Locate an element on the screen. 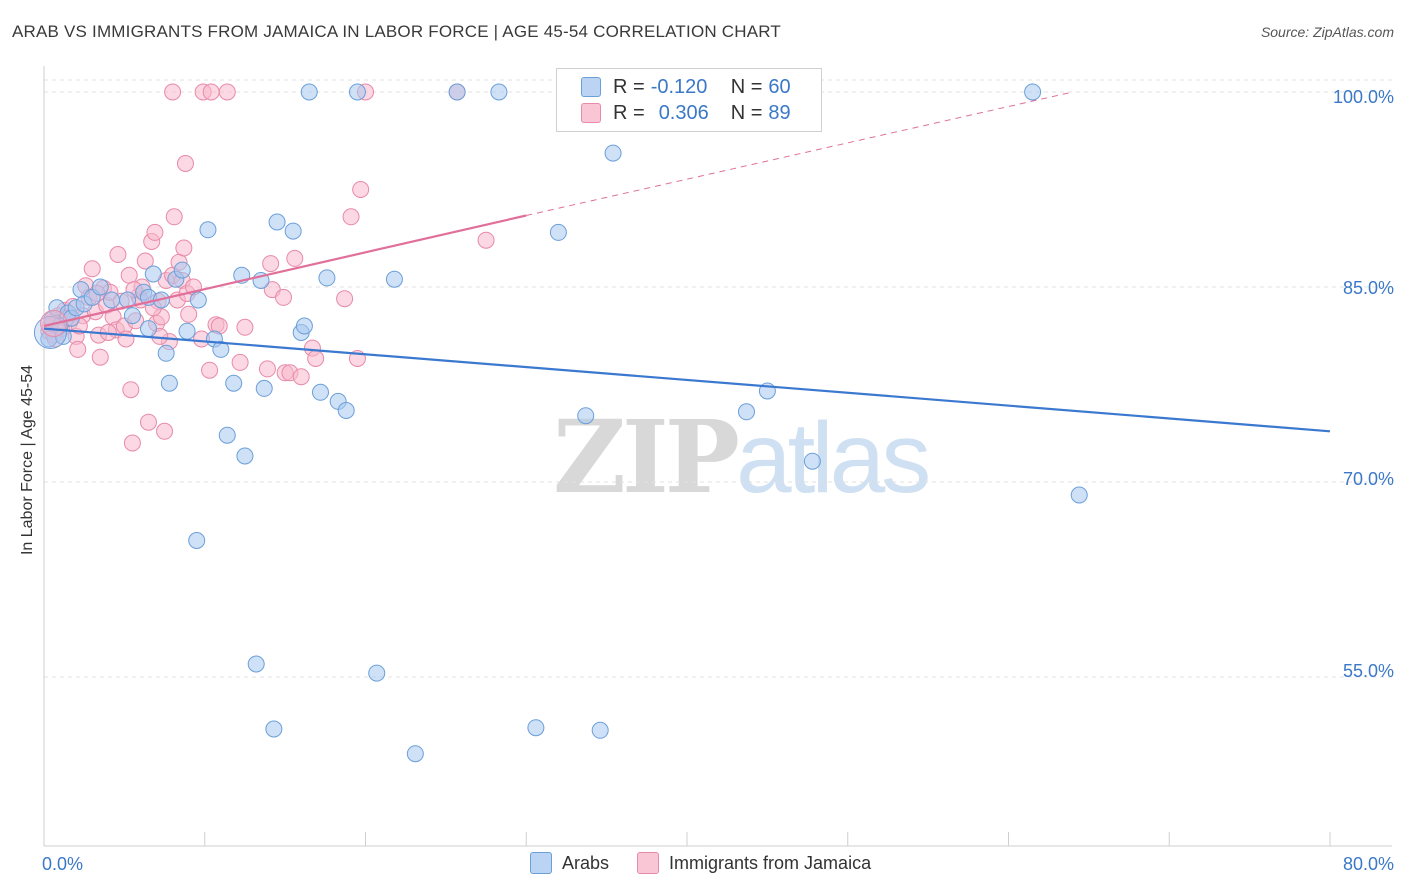 The height and width of the screenshot is (892, 1406). legend-n-value-jamaica: 89 is located at coordinates (779, 112).